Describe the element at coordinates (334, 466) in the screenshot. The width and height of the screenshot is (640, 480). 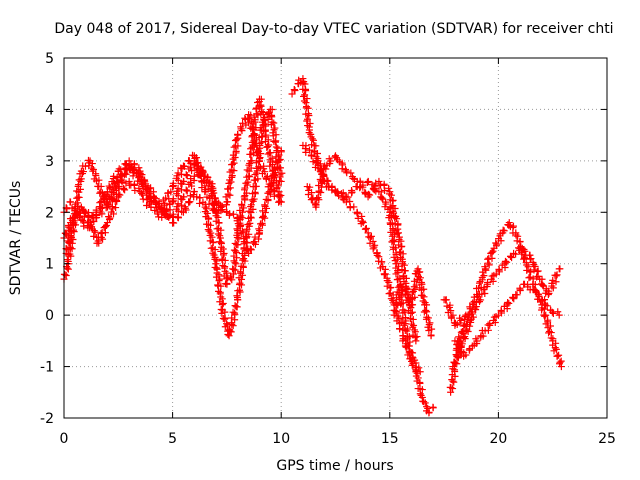
I see `x-axis-label: GPS time / hours` at that location.